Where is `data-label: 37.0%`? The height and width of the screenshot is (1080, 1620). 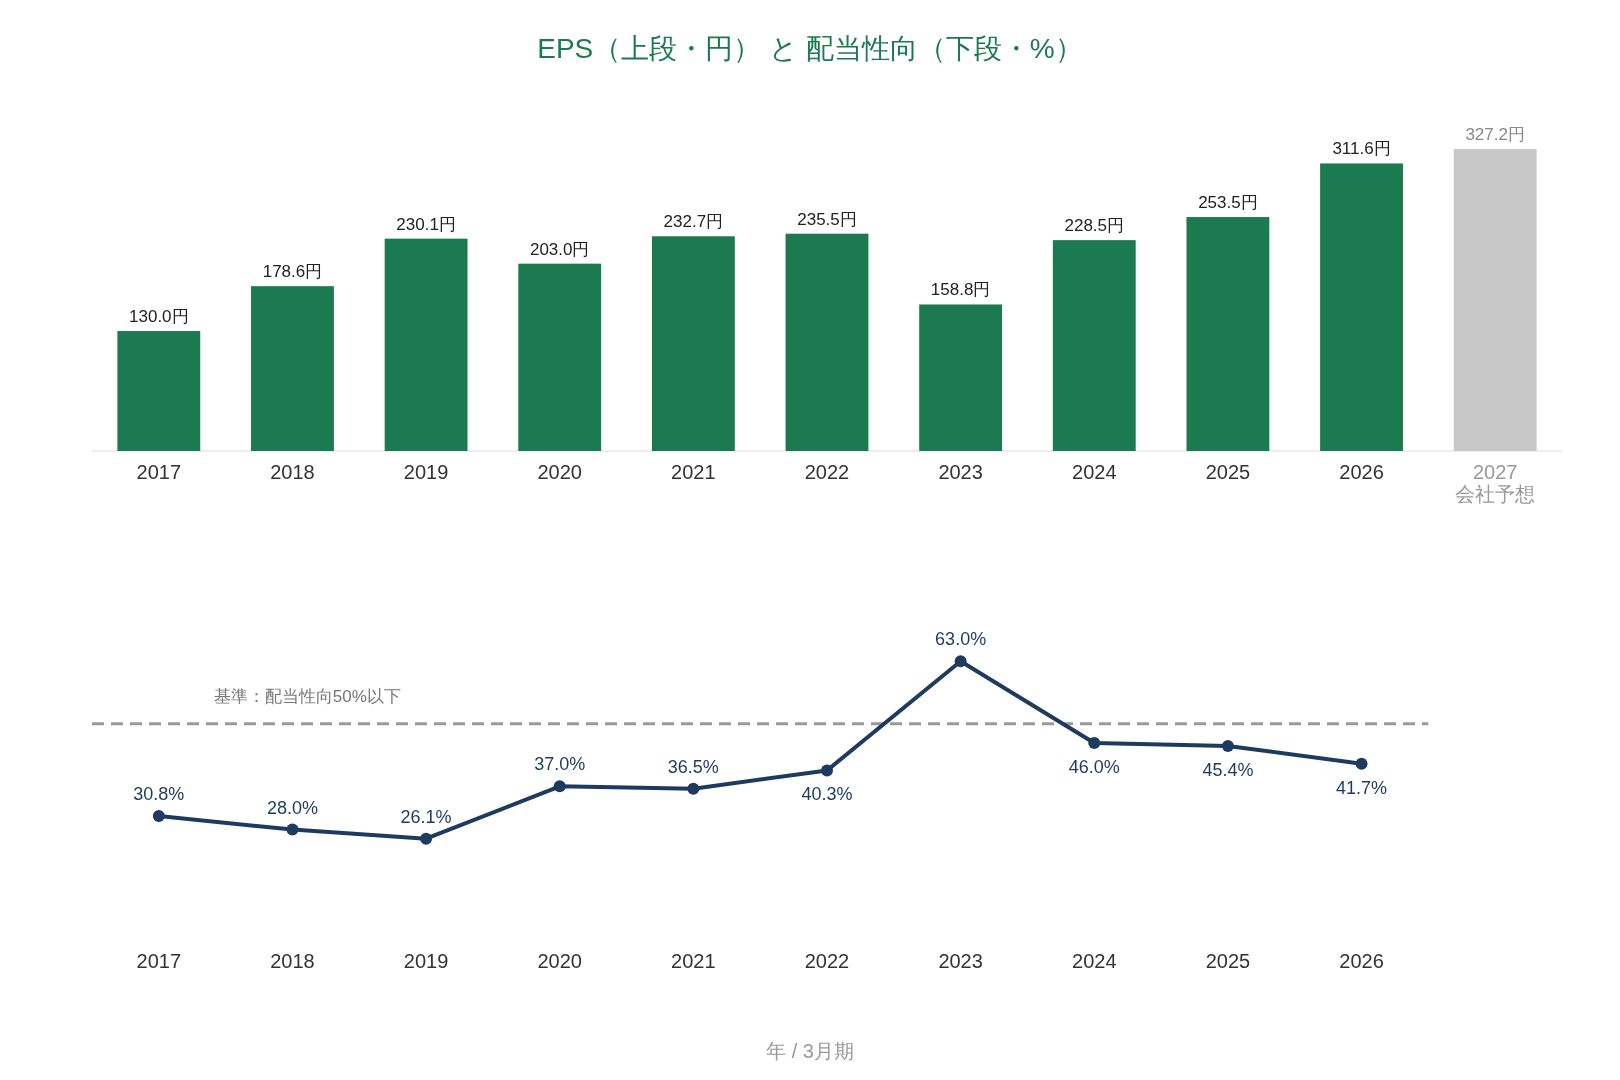
data-label: 37.0% is located at coordinates (560, 764).